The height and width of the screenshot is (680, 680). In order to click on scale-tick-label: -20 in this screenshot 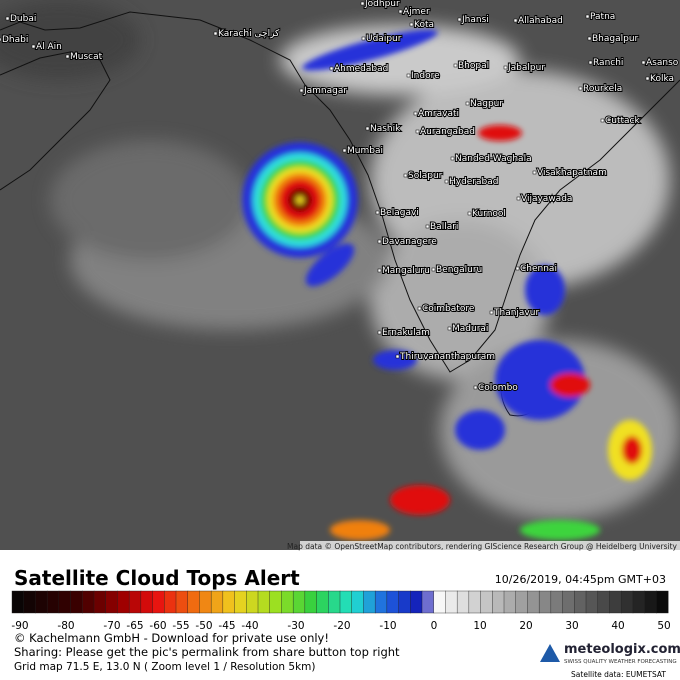, I will do `click(341, 626)`.